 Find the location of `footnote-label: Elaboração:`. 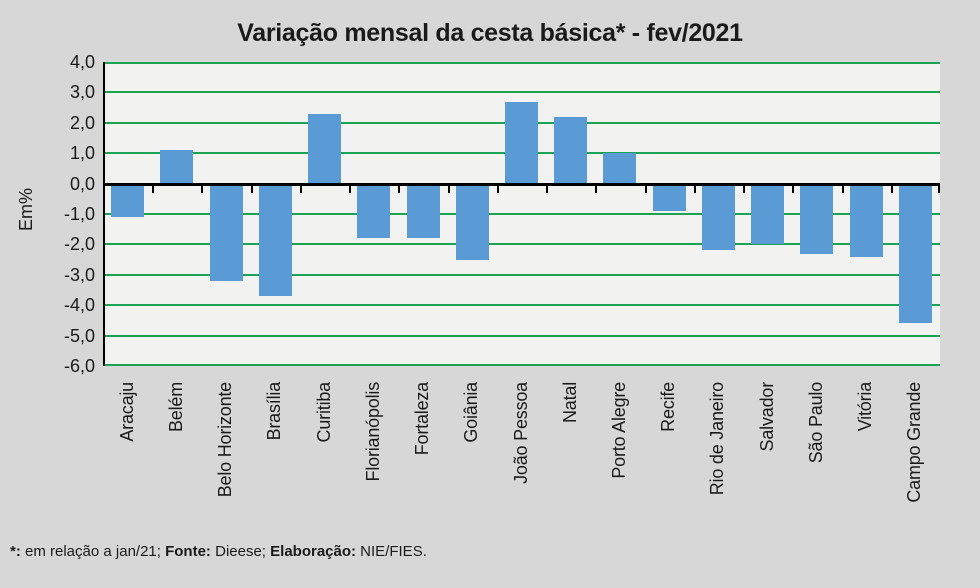

footnote-label: Elaboração: is located at coordinates (313, 551).